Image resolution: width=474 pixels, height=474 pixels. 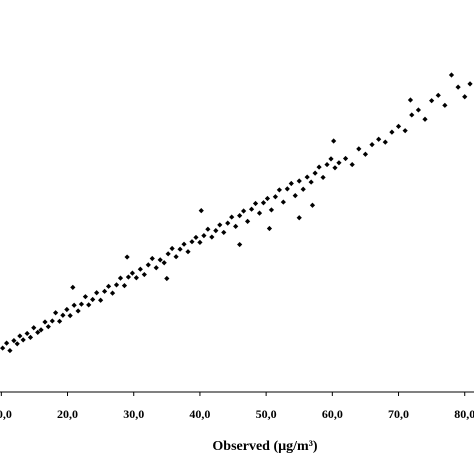 What do you see at coordinates (265, 446) in the screenshot?
I see `x-axis-label: Observed (µg/m³)` at bounding box center [265, 446].